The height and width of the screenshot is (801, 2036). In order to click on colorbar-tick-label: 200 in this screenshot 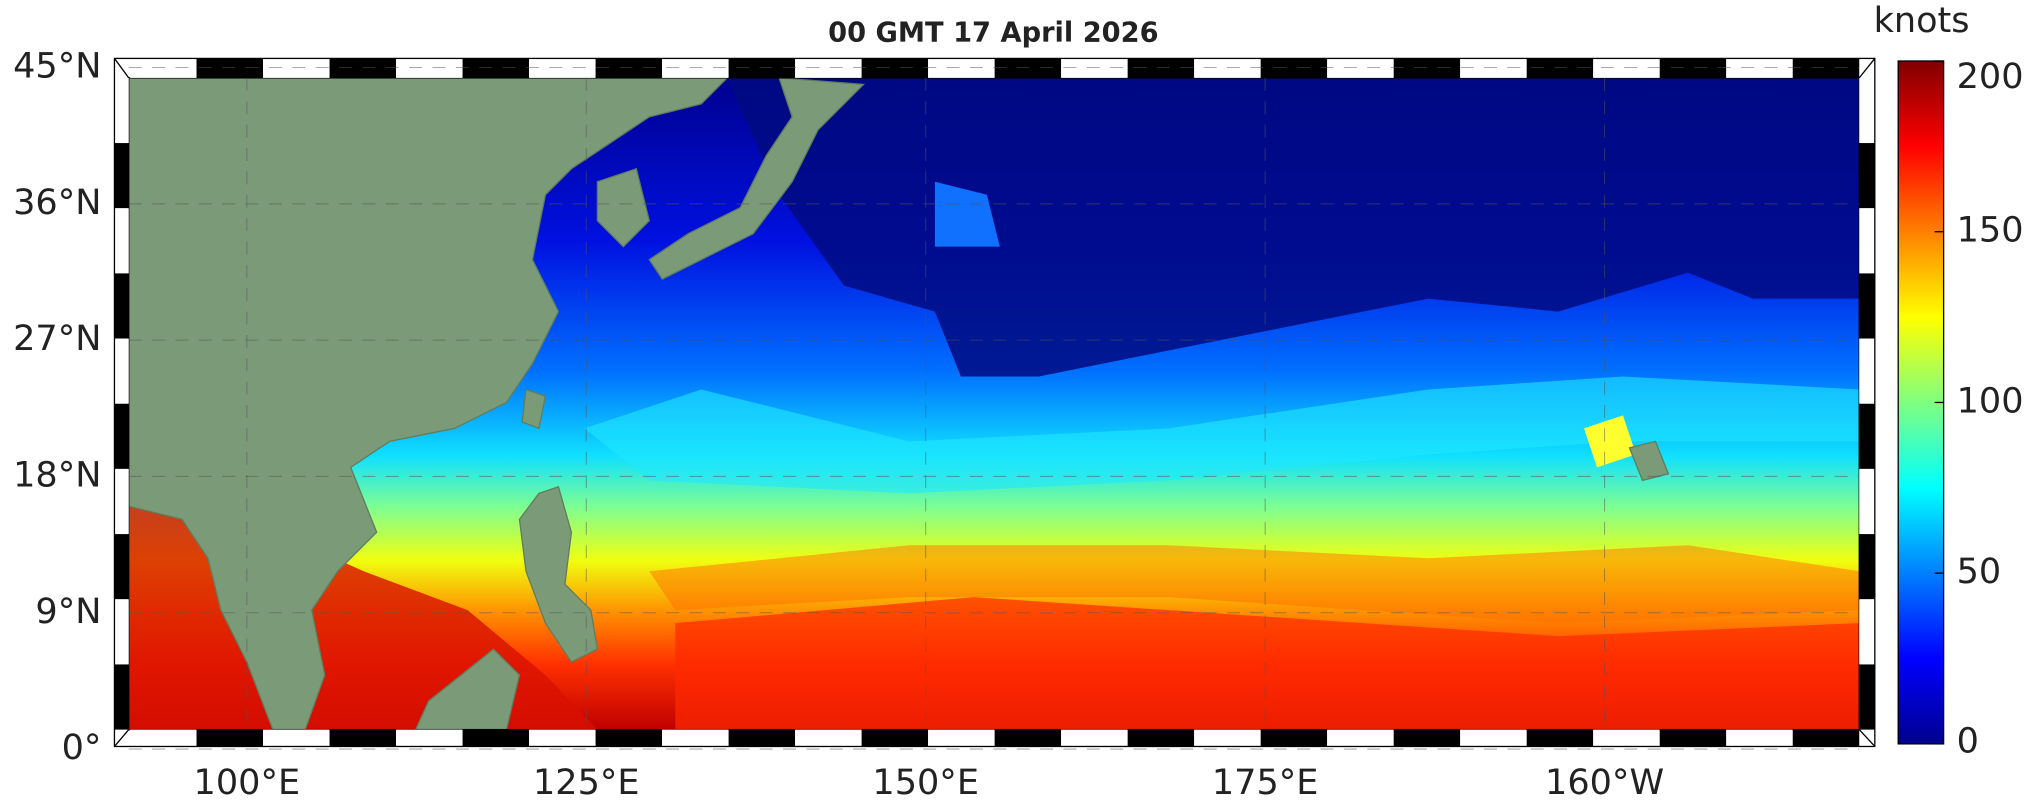, I will do `click(1990, 76)`.